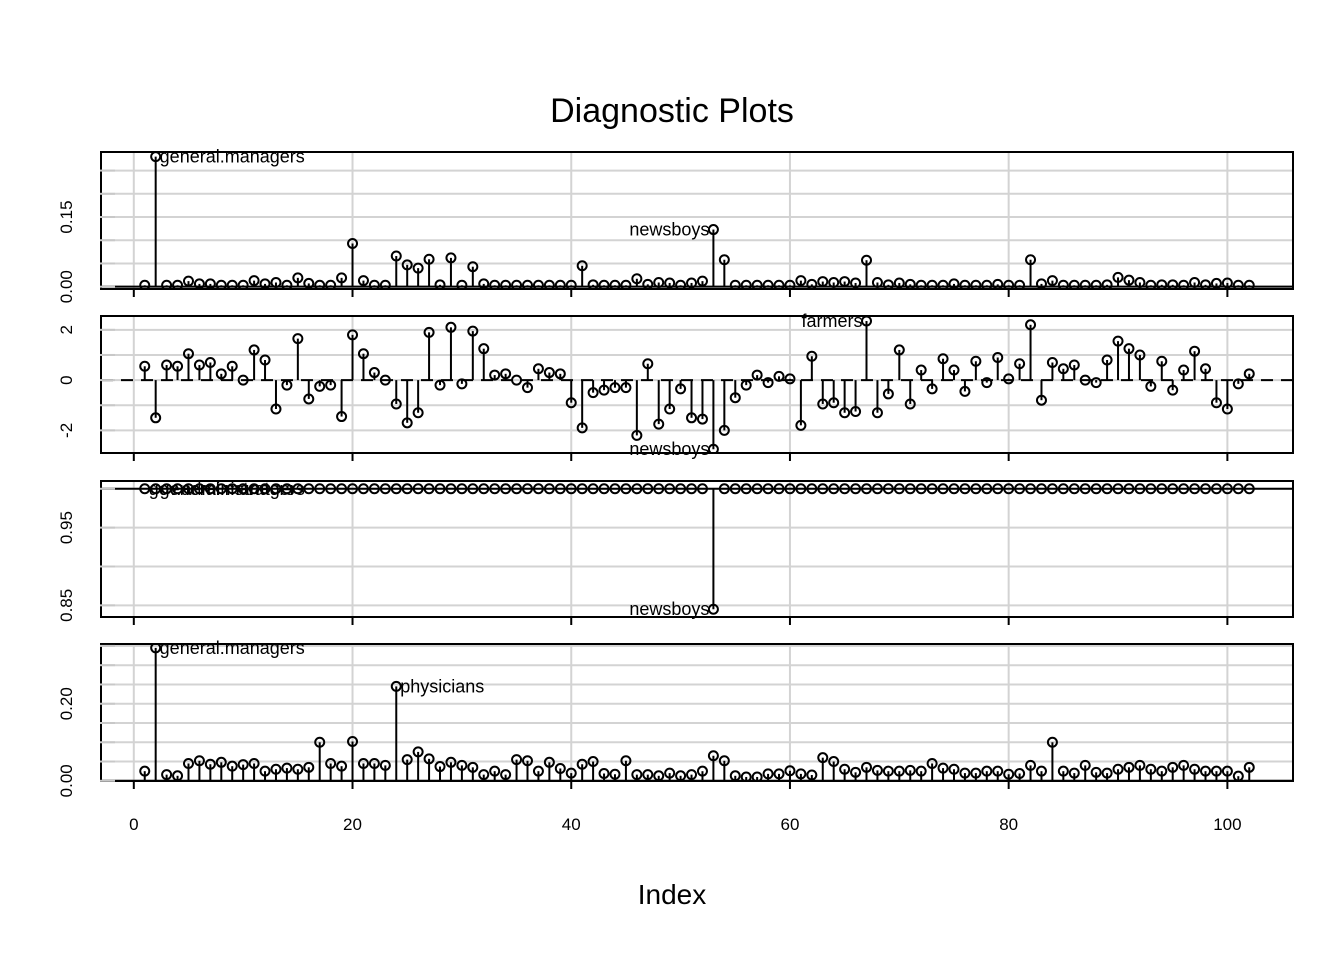 The height and width of the screenshot is (960, 1344). What do you see at coordinates (66, 780) in the screenshot?
I see `y-tick-label: 0.00` at bounding box center [66, 780].